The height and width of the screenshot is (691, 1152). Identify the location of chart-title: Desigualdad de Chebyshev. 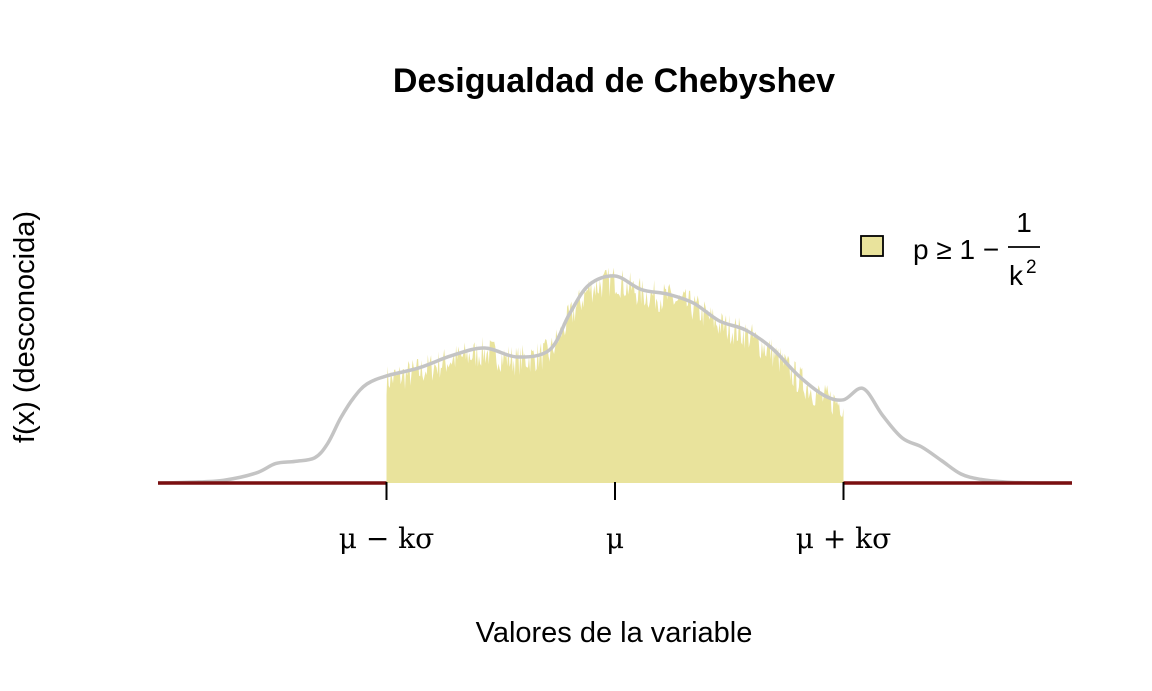
(614, 81).